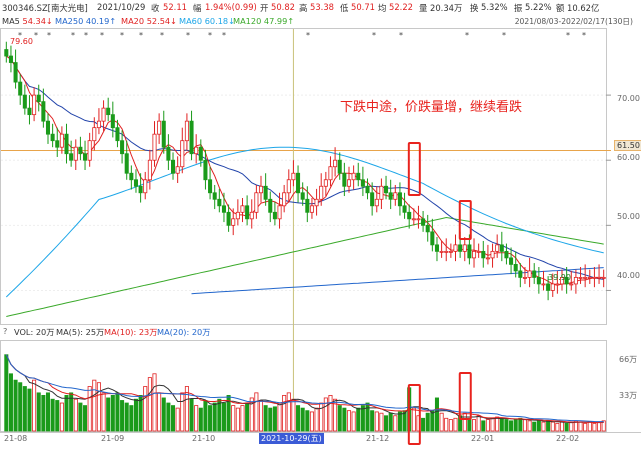 Image resolution: width=641 pixels, height=449 pixels. What do you see at coordinates (149, 21) in the screenshot?
I see `ma20-legend: MA20 52.54↓` at bounding box center [149, 21].